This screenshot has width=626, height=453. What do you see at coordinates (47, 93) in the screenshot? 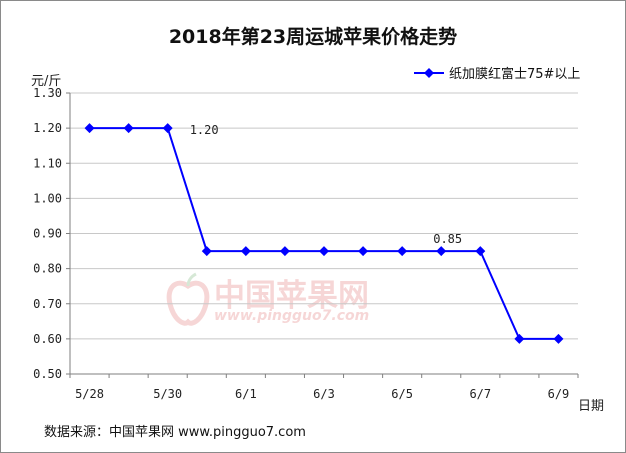
I see `y-tick-label: 1.30` at bounding box center [47, 93].